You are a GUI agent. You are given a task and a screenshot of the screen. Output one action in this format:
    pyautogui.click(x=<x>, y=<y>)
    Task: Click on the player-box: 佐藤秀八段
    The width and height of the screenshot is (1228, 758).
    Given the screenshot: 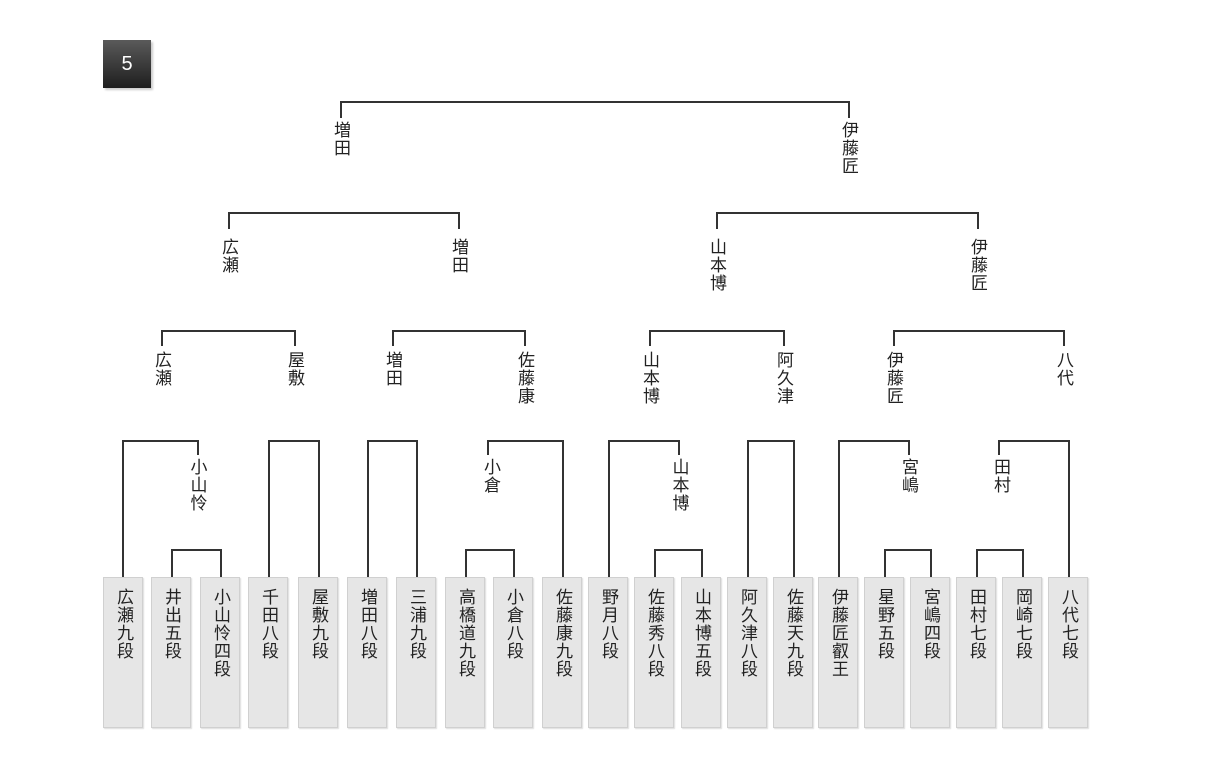 What is the action you would take?
    pyautogui.click(x=654, y=652)
    